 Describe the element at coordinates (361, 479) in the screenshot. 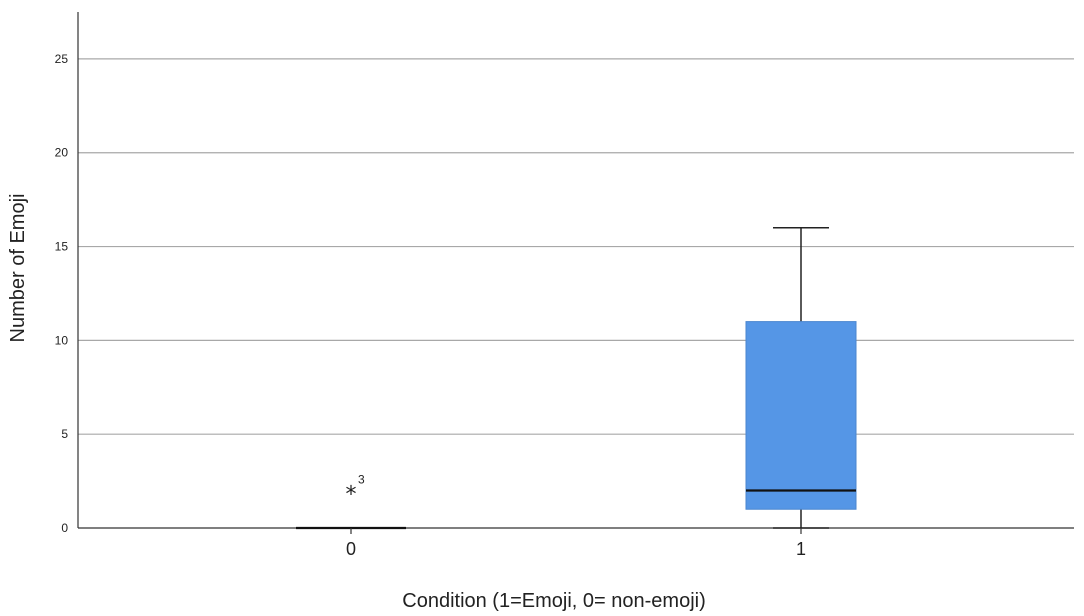

I see `outlier-label-0-0: 3` at that location.